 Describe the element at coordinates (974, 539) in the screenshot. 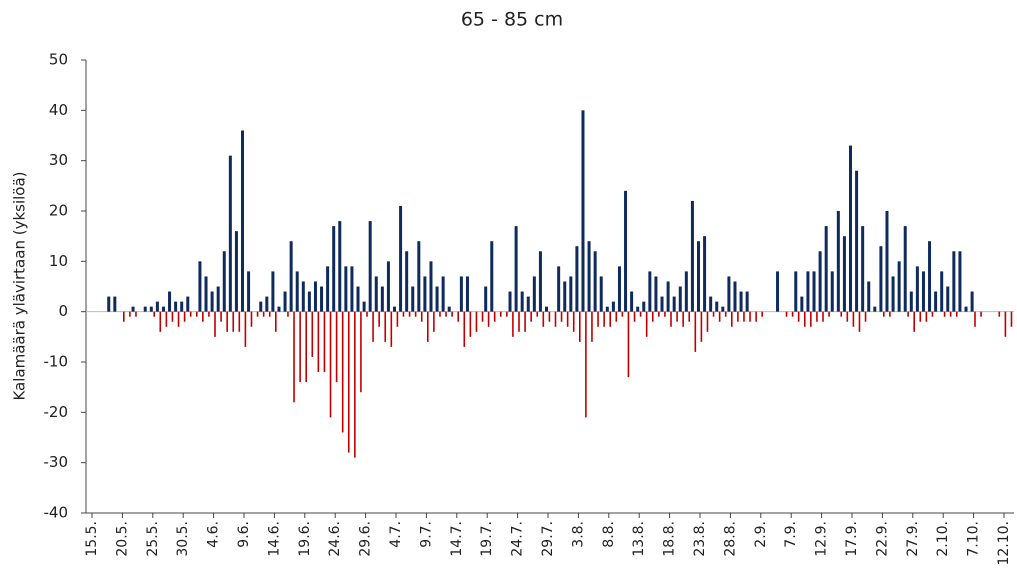

I see `x-tick-label: 7.10.` at that location.